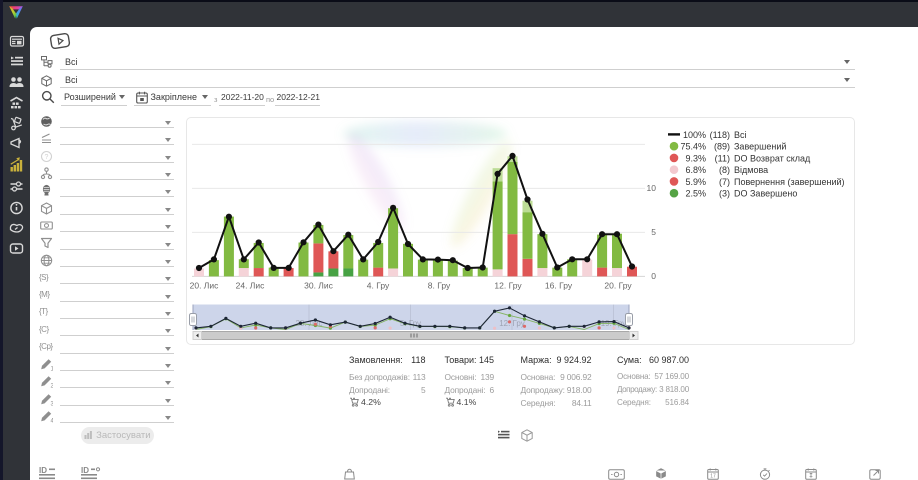 The width and height of the screenshot is (918, 480). What do you see at coordinates (652, 188) in the screenshot?
I see `svg-text: 10` at bounding box center [652, 188].